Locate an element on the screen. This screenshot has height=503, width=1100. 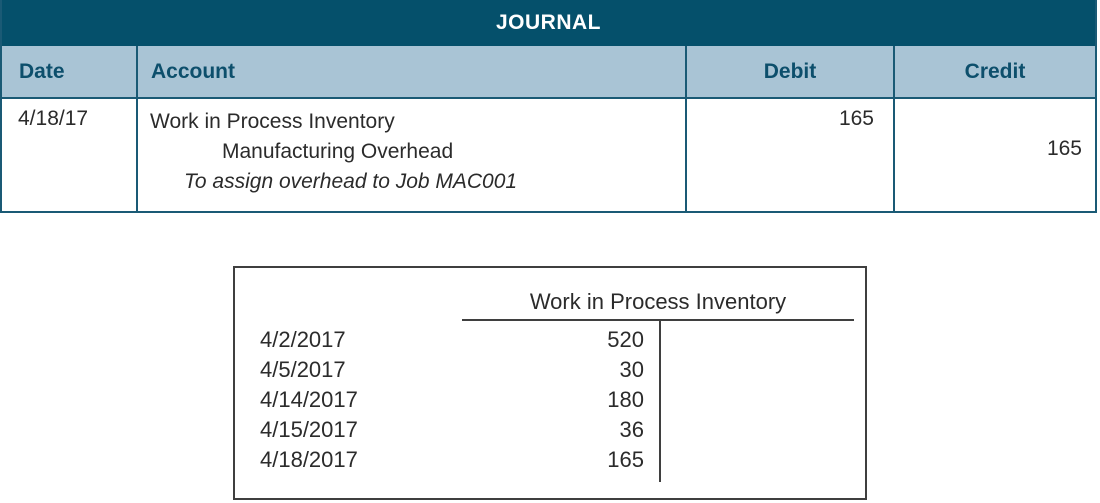
t-entry-date: 4/15/2017 is located at coordinates (309, 429).